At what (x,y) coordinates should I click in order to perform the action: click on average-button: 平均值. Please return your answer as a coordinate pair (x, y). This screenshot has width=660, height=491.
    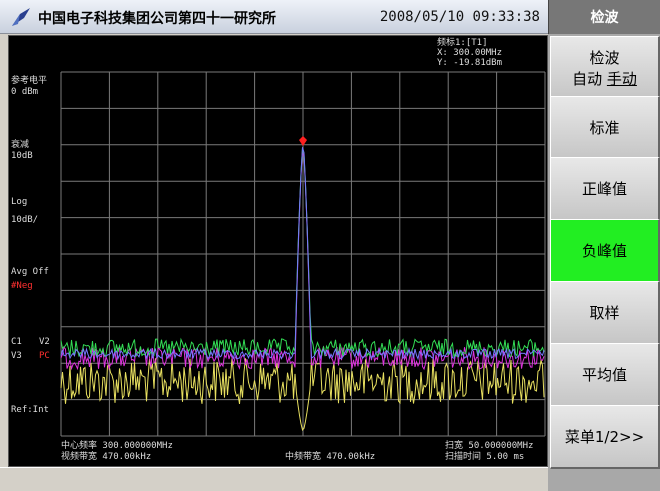
    Looking at the image, I should click on (605, 375).